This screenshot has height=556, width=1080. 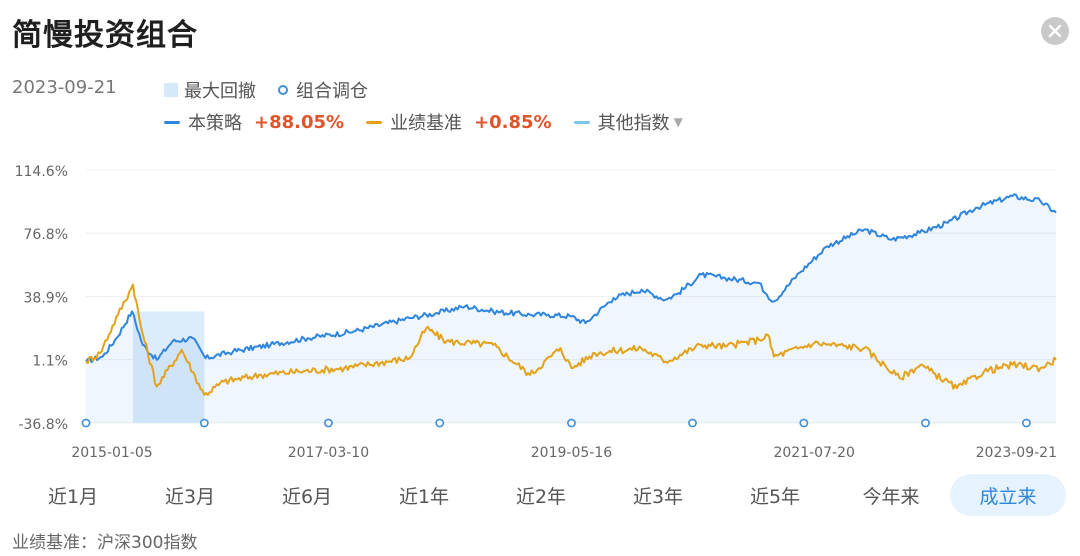 What do you see at coordinates (215, 123) in the screenshot?
I see `strategy-label: 本策略` at bounding box center [215, 123].